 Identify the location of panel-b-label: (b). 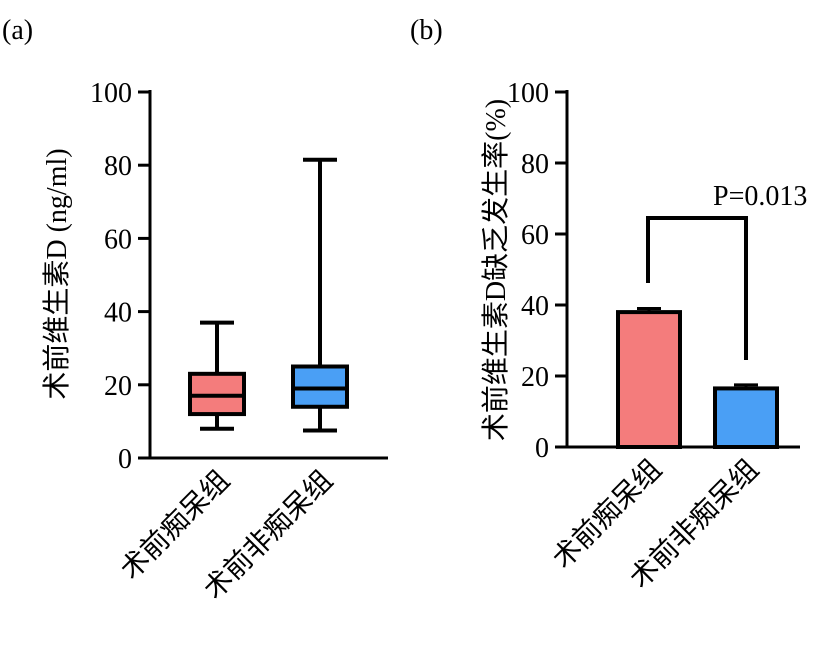
(426, 30).